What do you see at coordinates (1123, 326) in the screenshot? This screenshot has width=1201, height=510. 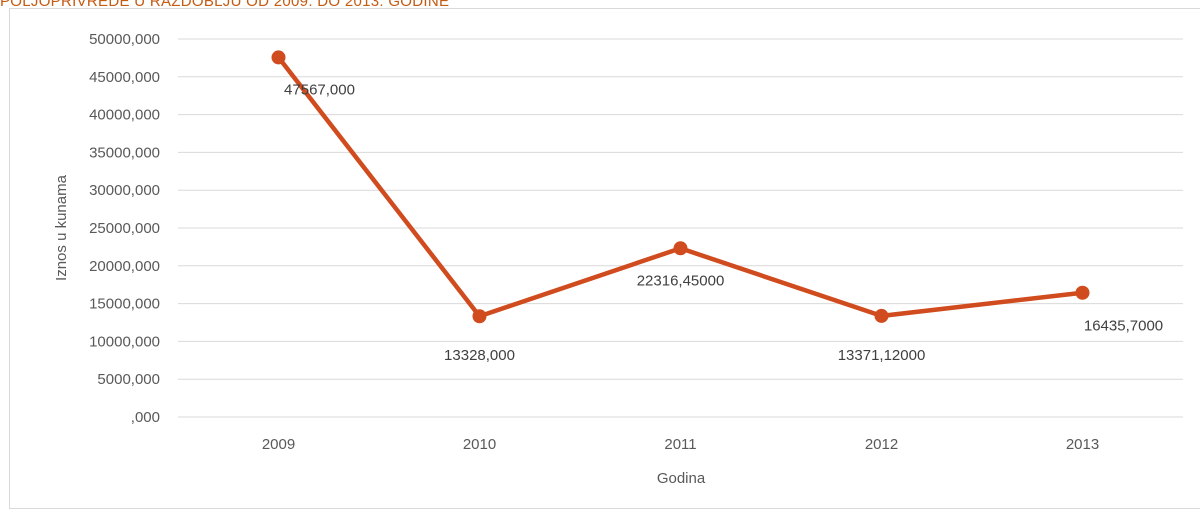 I see `data-label: 16435,7000` at bounding box center [1123, 326].